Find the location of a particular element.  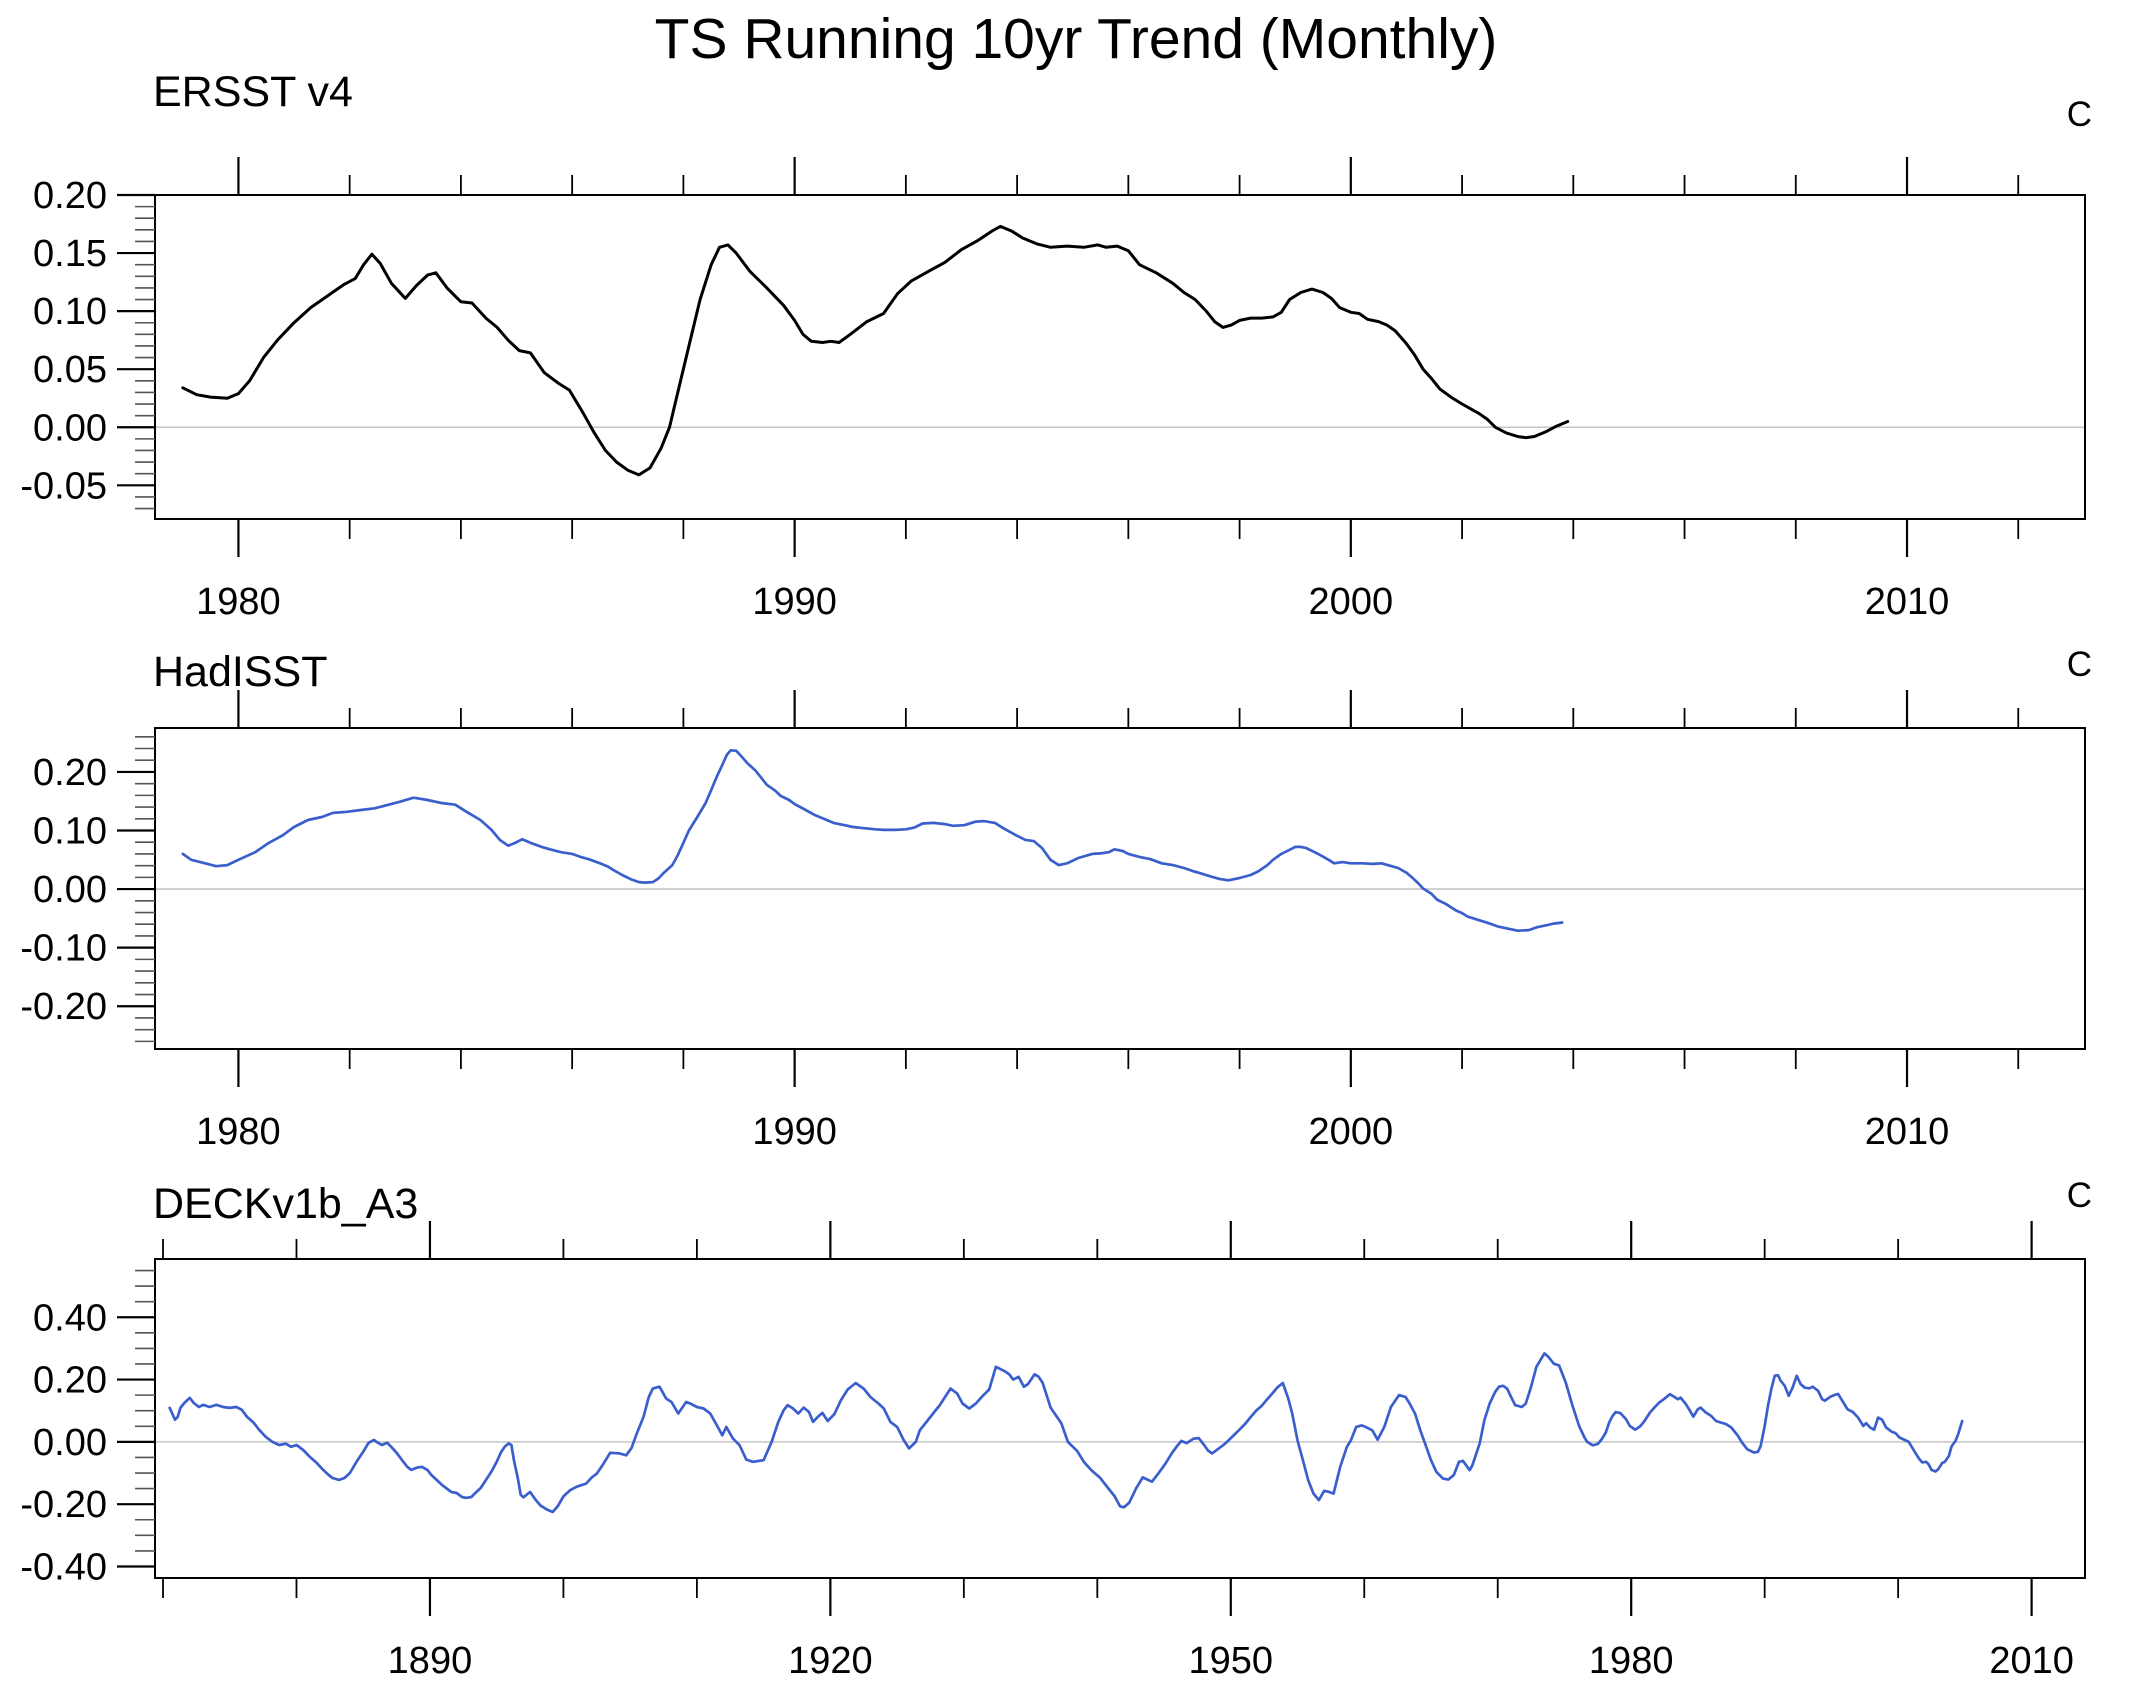

tick-label: 0.05 is located at coordinates (70, 370).